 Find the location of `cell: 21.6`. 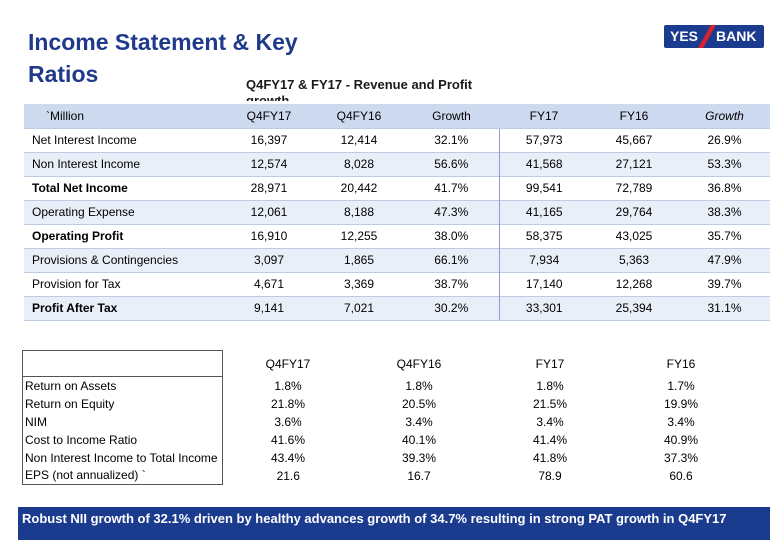

cell: 21.6 is located at coordinates (288, 475).